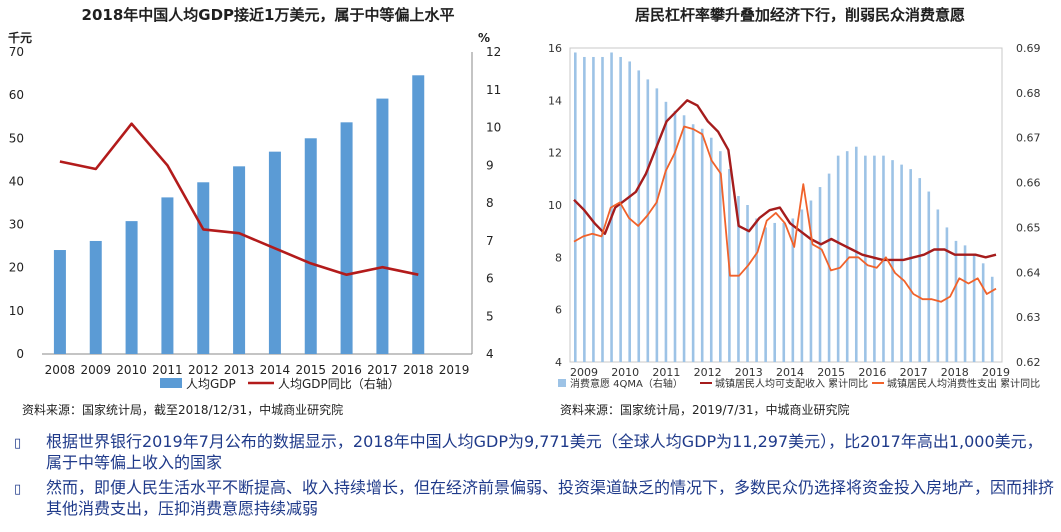 Image resolution: width=1061 pixels, height=532 pixels. Describe the element at coordinates (558, 310) in the screenshot. I see `left-tick-label: 6` at that location.